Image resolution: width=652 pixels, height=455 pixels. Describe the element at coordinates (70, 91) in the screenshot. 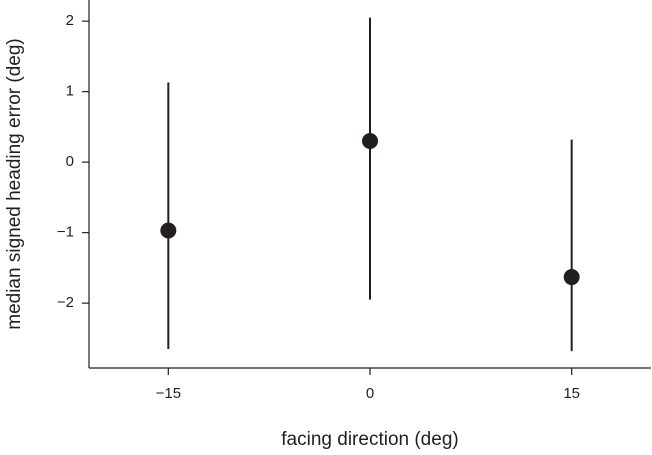

I see `y-tick-label: 1` at that location.